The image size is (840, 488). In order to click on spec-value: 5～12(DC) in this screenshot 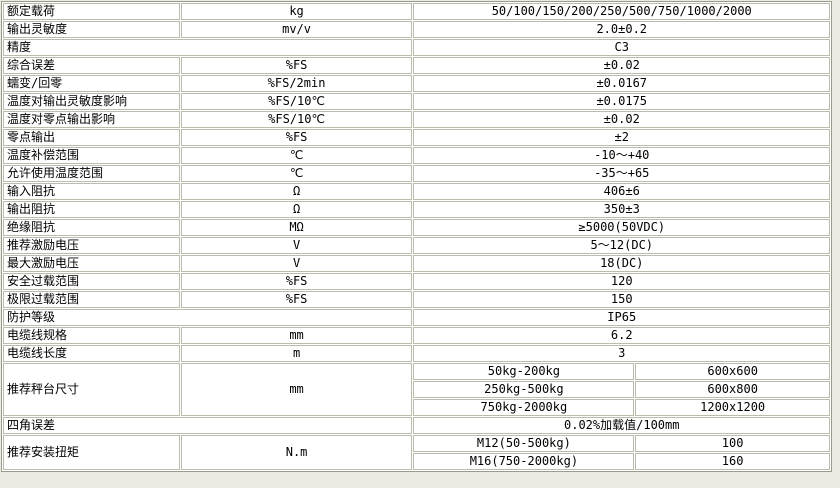, I will do `click(621, 245)`.